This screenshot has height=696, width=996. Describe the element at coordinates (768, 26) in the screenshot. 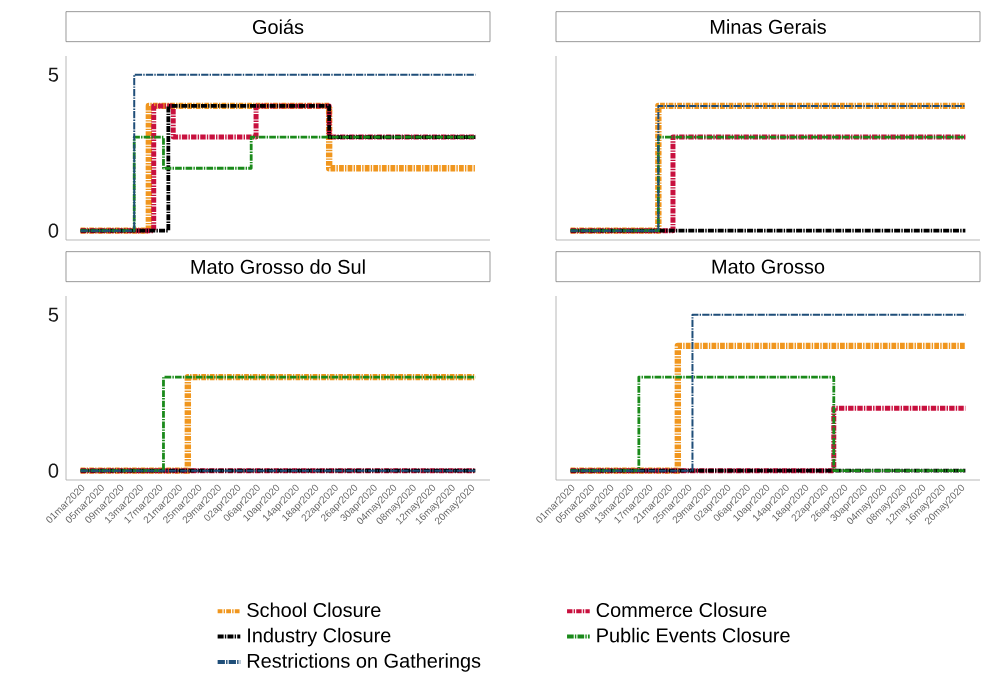

I see `chart-title: Minas Gerais` at that location.